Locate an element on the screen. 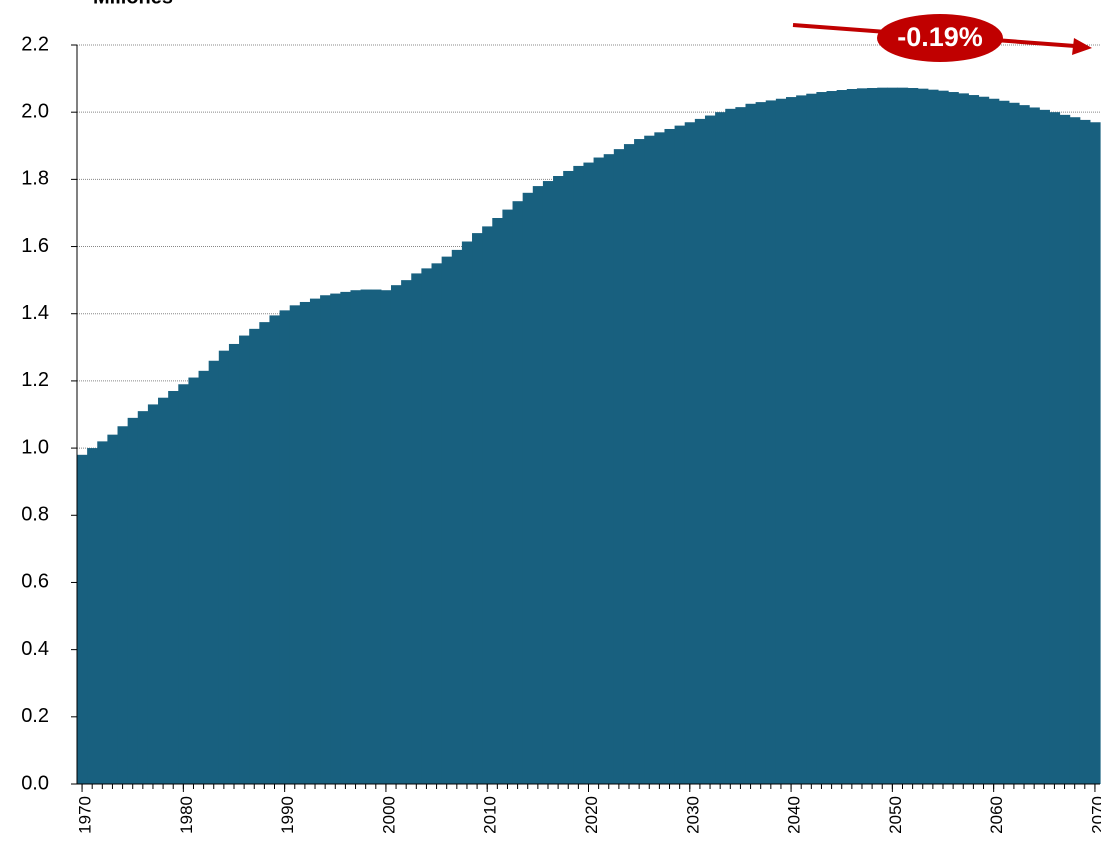 This screenshot has width=1101, height=843. annotation: -0.19% is located at coordinates (940, 37).